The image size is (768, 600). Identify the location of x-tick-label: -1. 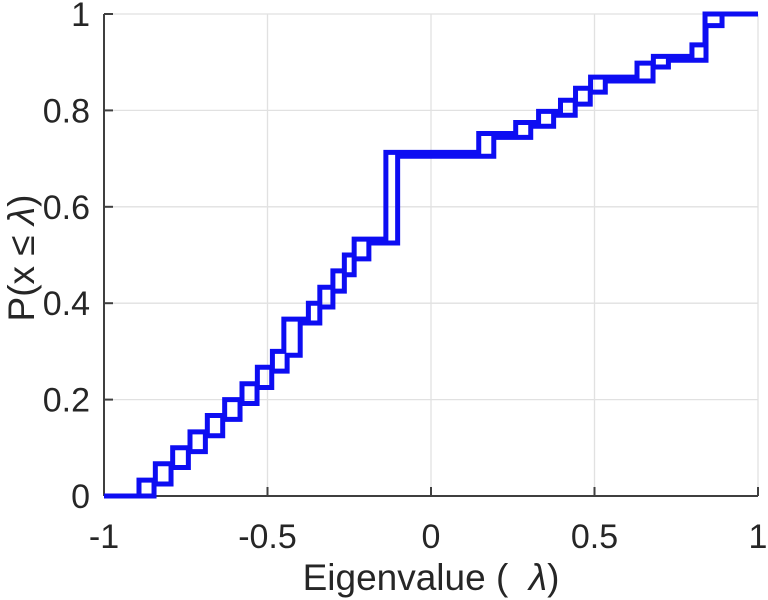
(104, 537).